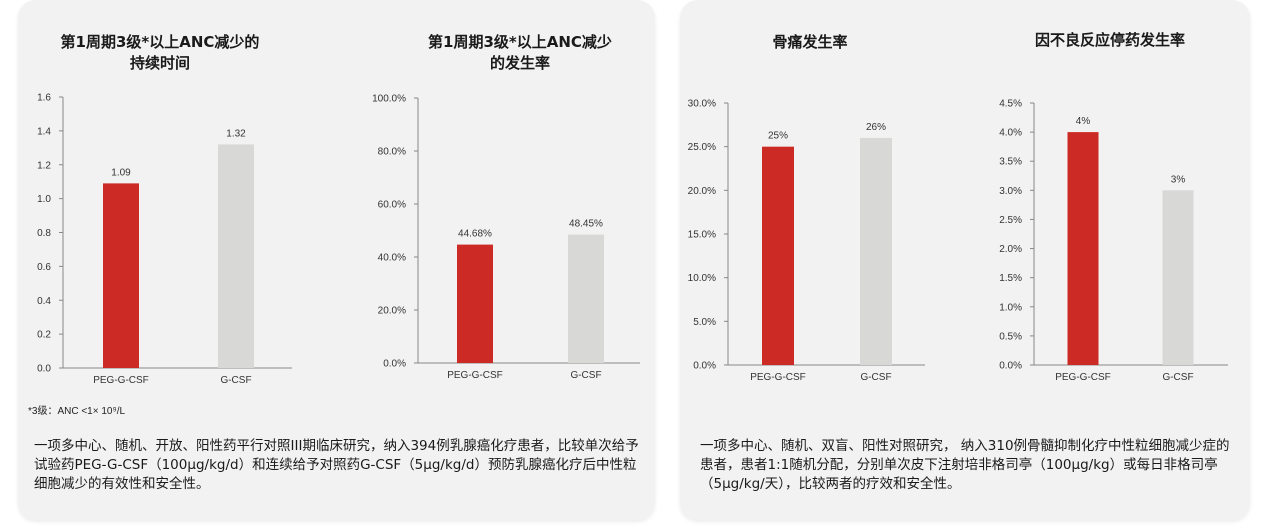 The width and height of the screenshot is (1268, 528). Describe the element at coordinates (392, 152) in the screenshot. I see `chart-2-y-tick-label: 80.0%` at that location.